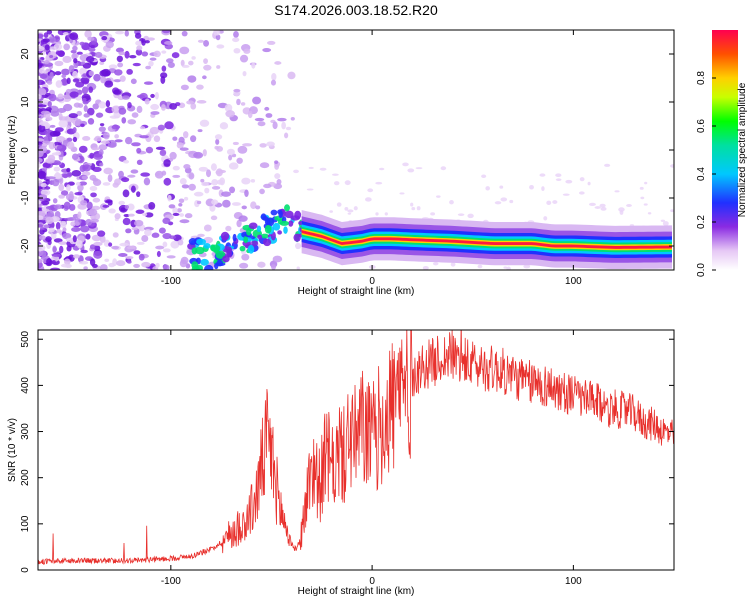 This screenshot has width=750, height=600. I want to click on spectrogram-ytick-label: -10, so click(25, 197).